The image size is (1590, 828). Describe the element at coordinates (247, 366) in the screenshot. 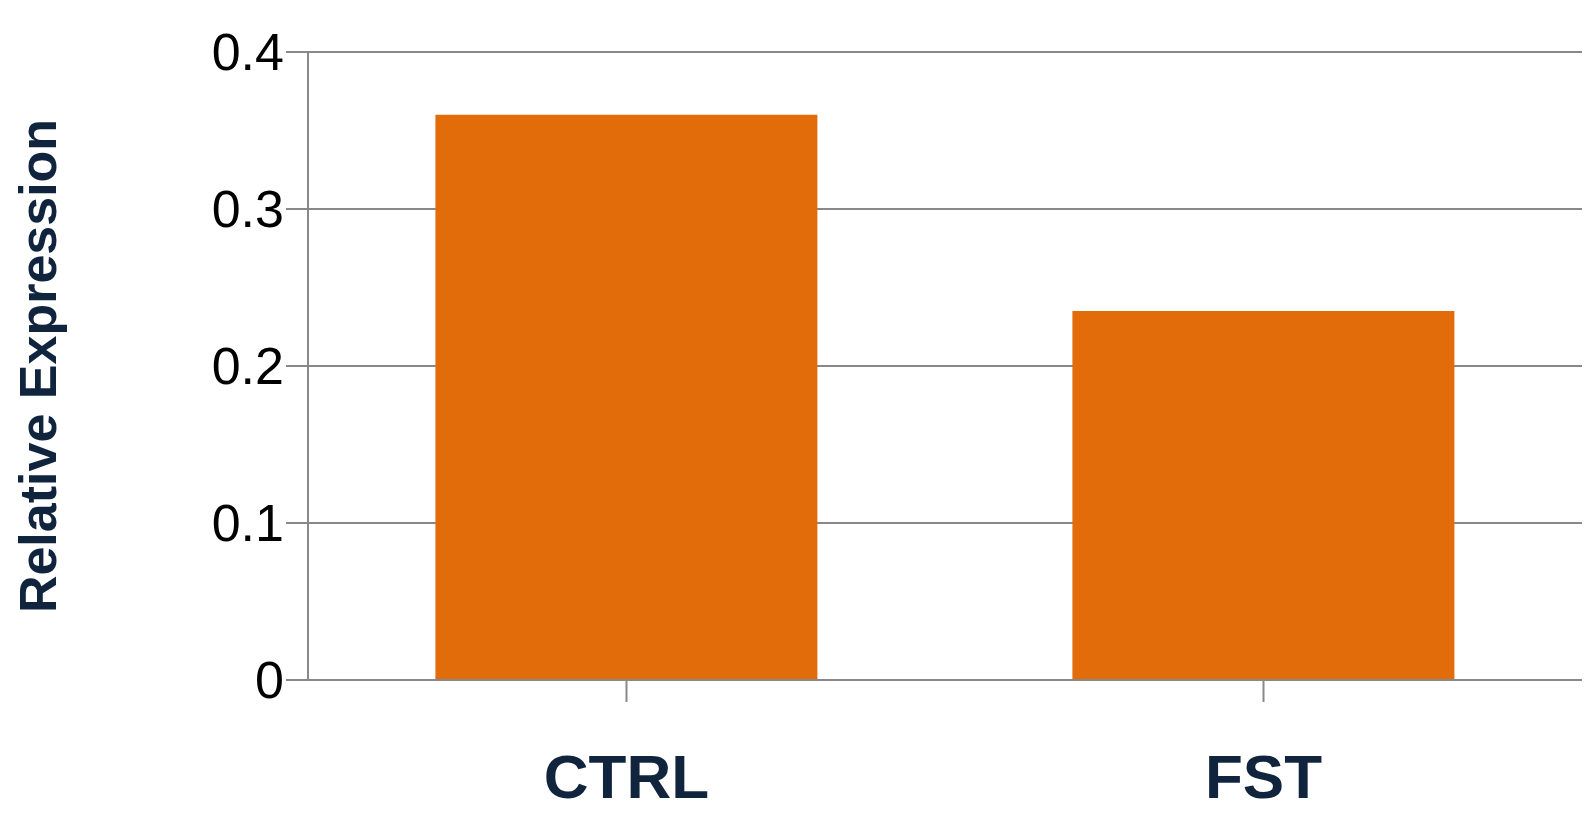

I see `y-tick-label: 0.2` at that location.